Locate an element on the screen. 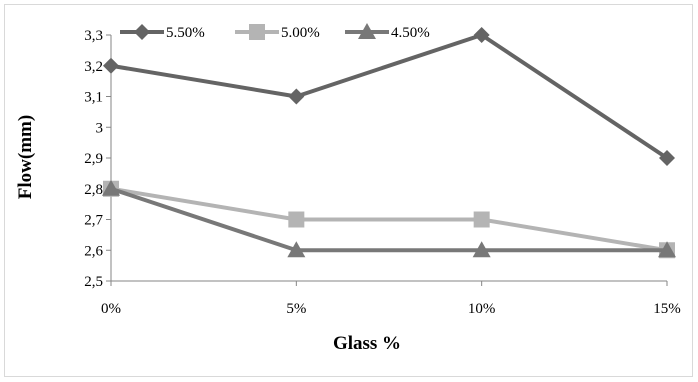 The image size is (698, 382). y-tick-label: 2,8 is located at coordinates (93, 190).